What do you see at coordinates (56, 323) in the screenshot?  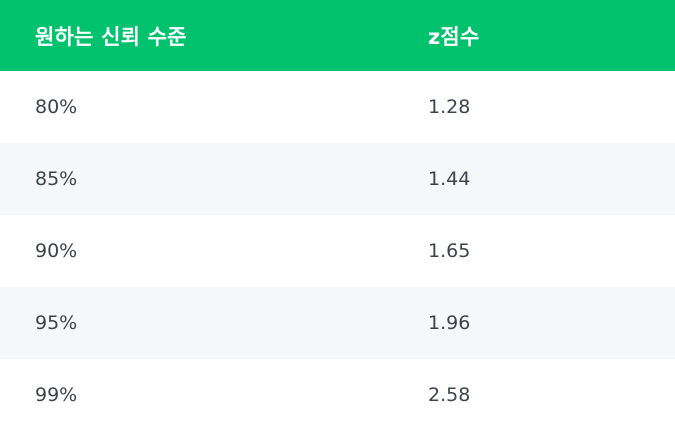 I see `confidence-level-cell: 95%` at bounding box center [56, 323].